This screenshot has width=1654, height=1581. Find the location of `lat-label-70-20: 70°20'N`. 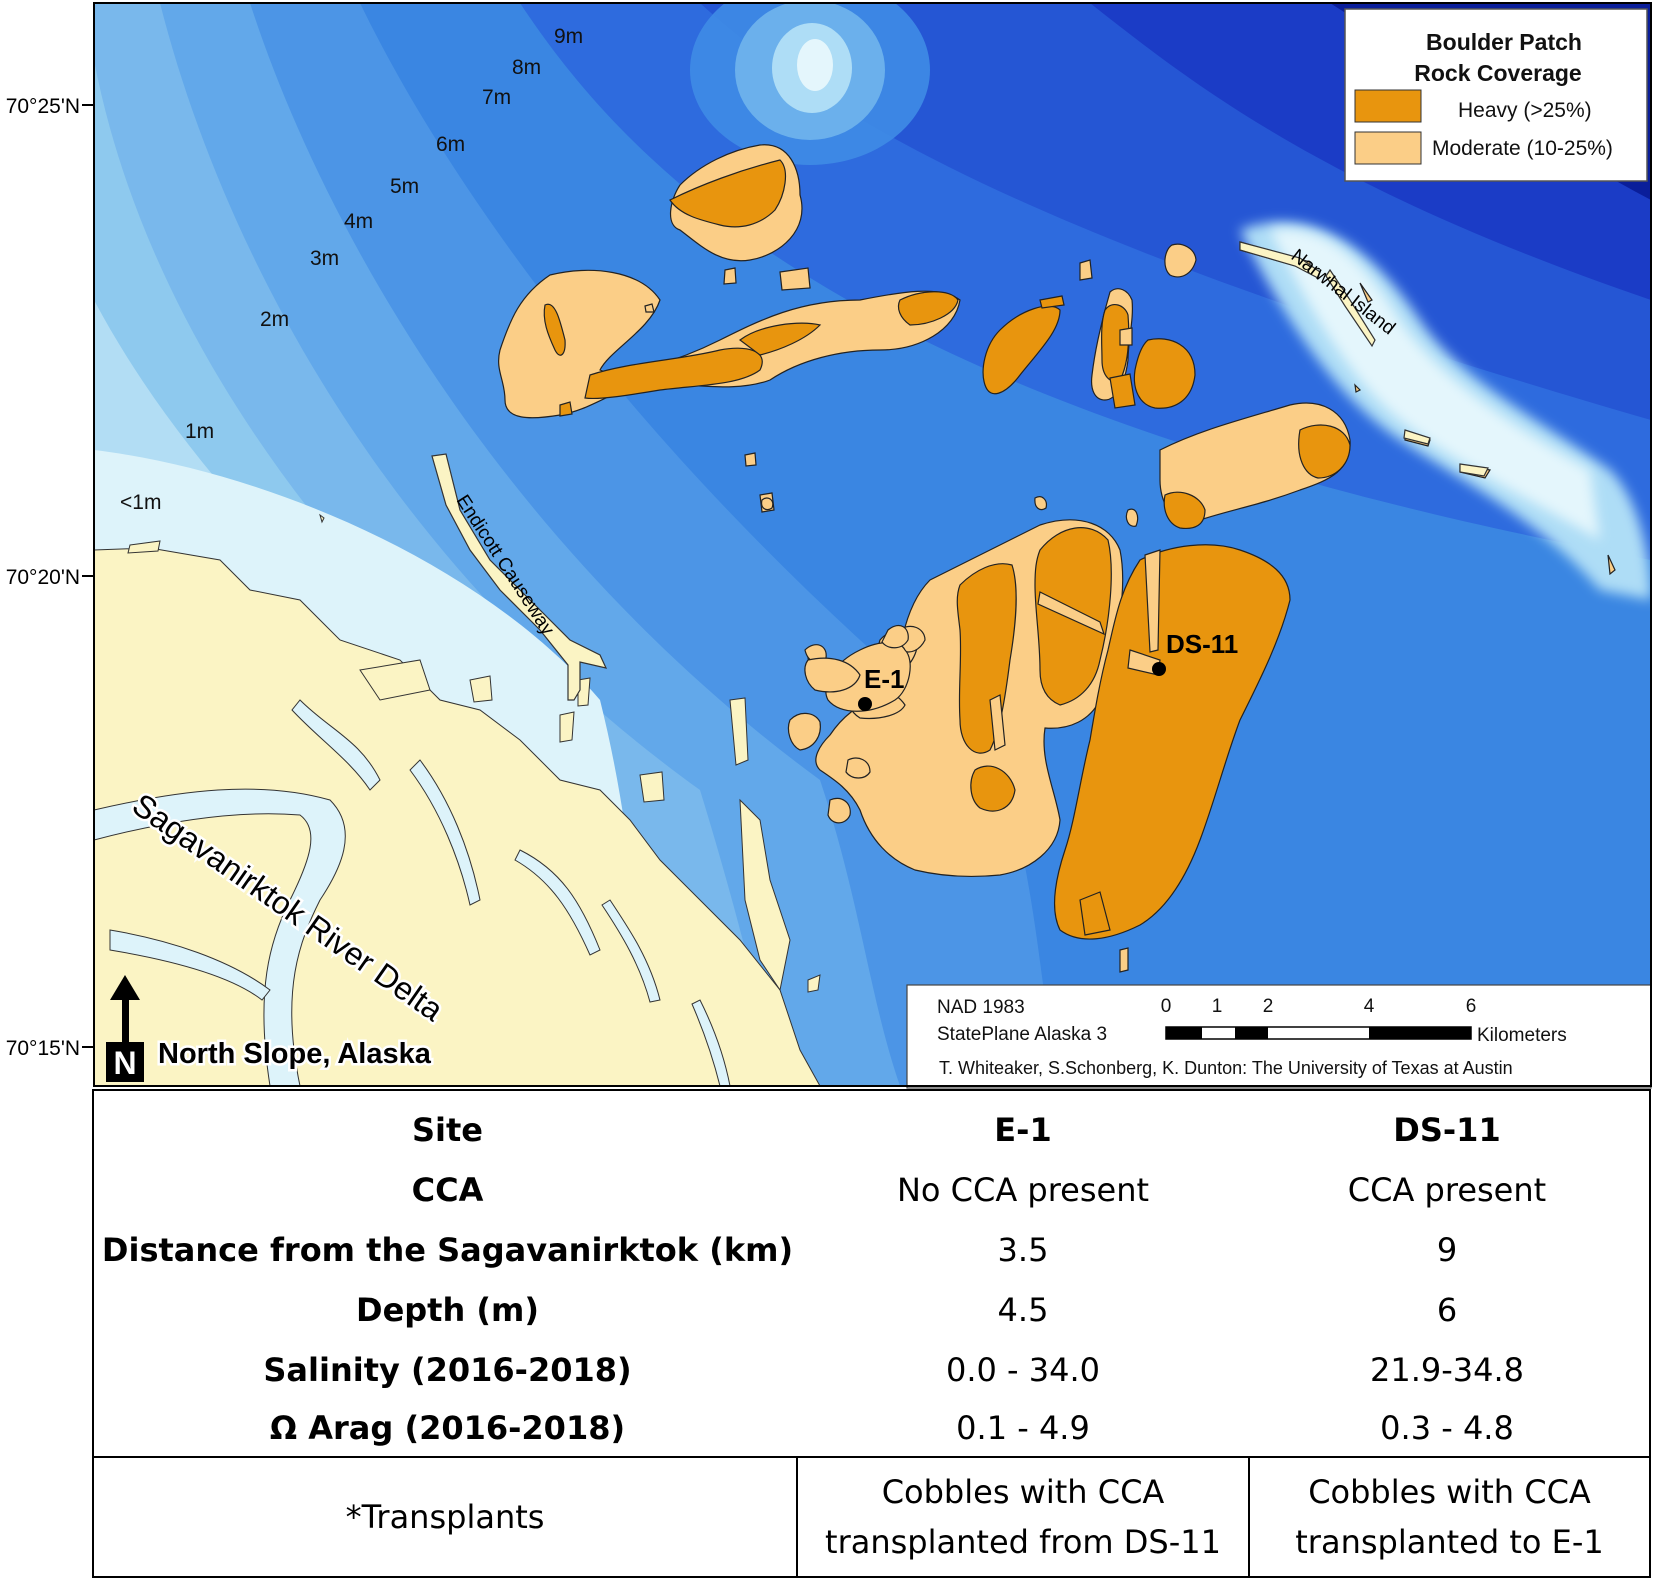

lat-label-70-20: 70°20'N is located at coordinates (43, 577).